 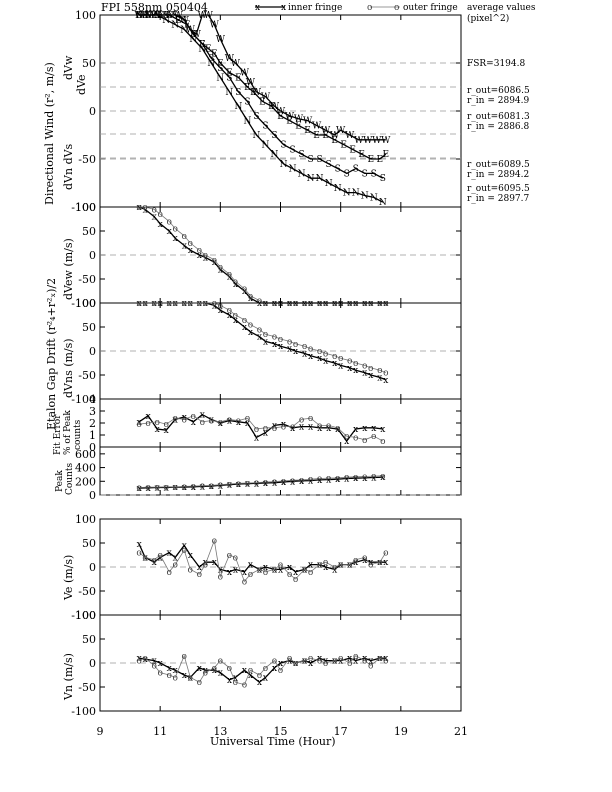 What do you see at coordinates (68, 166) in the screenshot?
I see `dvs-label: dVn dVs` at bounding box center [68, 166].